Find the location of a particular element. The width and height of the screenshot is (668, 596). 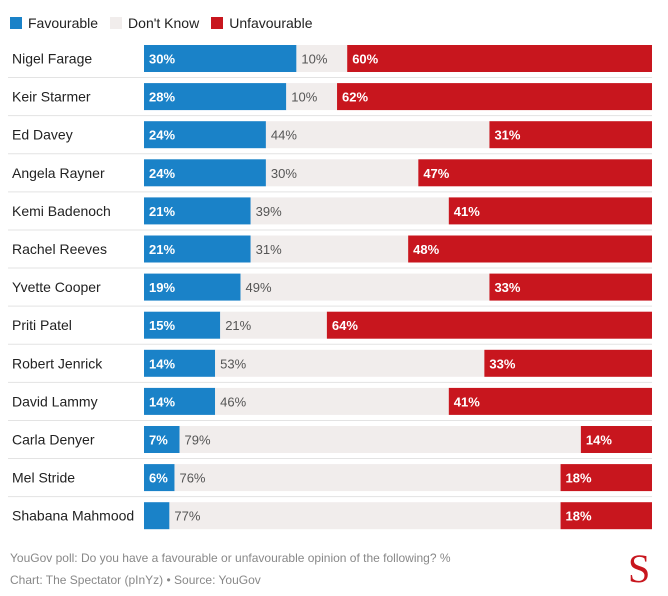

data-label-don-t-know-shabana-mahmood: 77% is located at coordinates (187, 516).